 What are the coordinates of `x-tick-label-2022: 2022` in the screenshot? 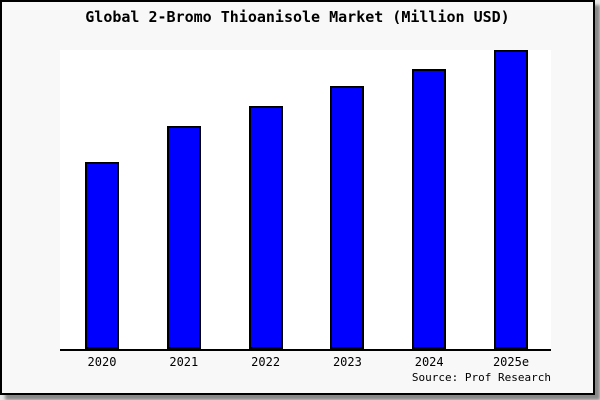 It's located at (266, 362).